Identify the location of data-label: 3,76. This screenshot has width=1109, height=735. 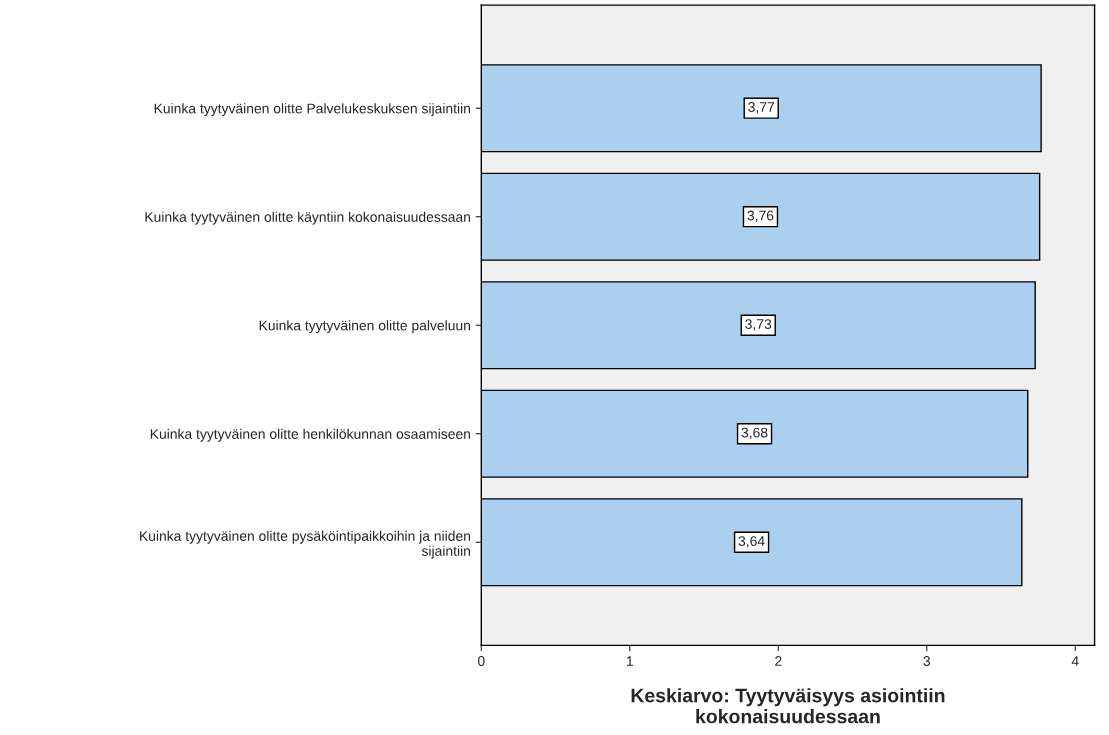
(760, 216).